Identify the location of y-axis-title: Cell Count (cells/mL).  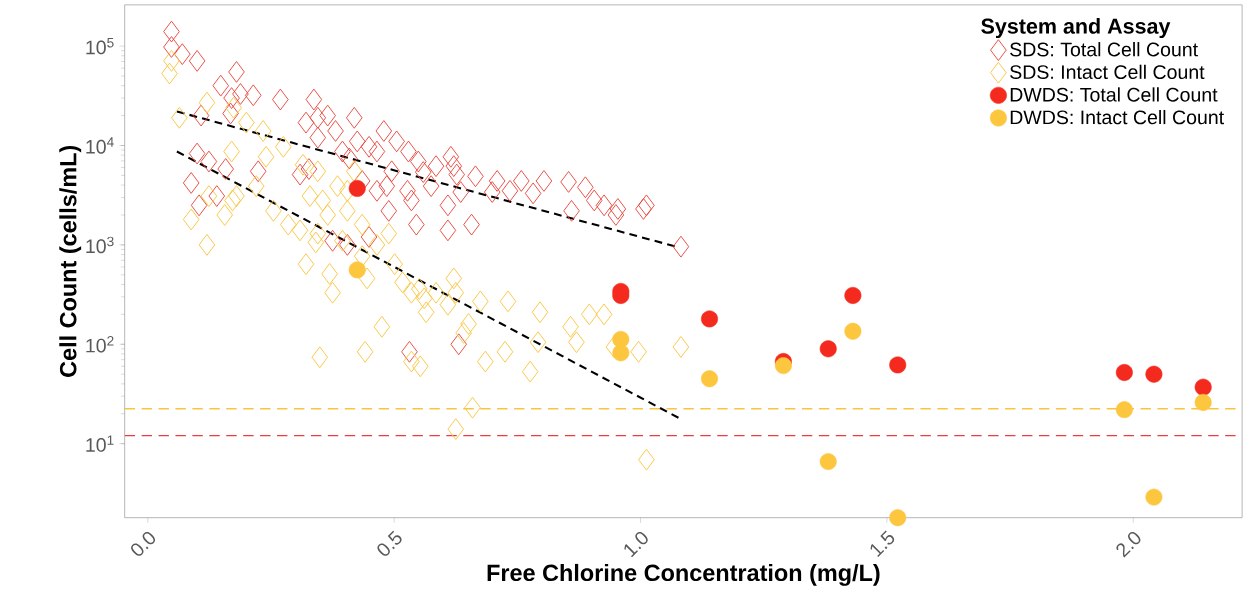
(70, 262).